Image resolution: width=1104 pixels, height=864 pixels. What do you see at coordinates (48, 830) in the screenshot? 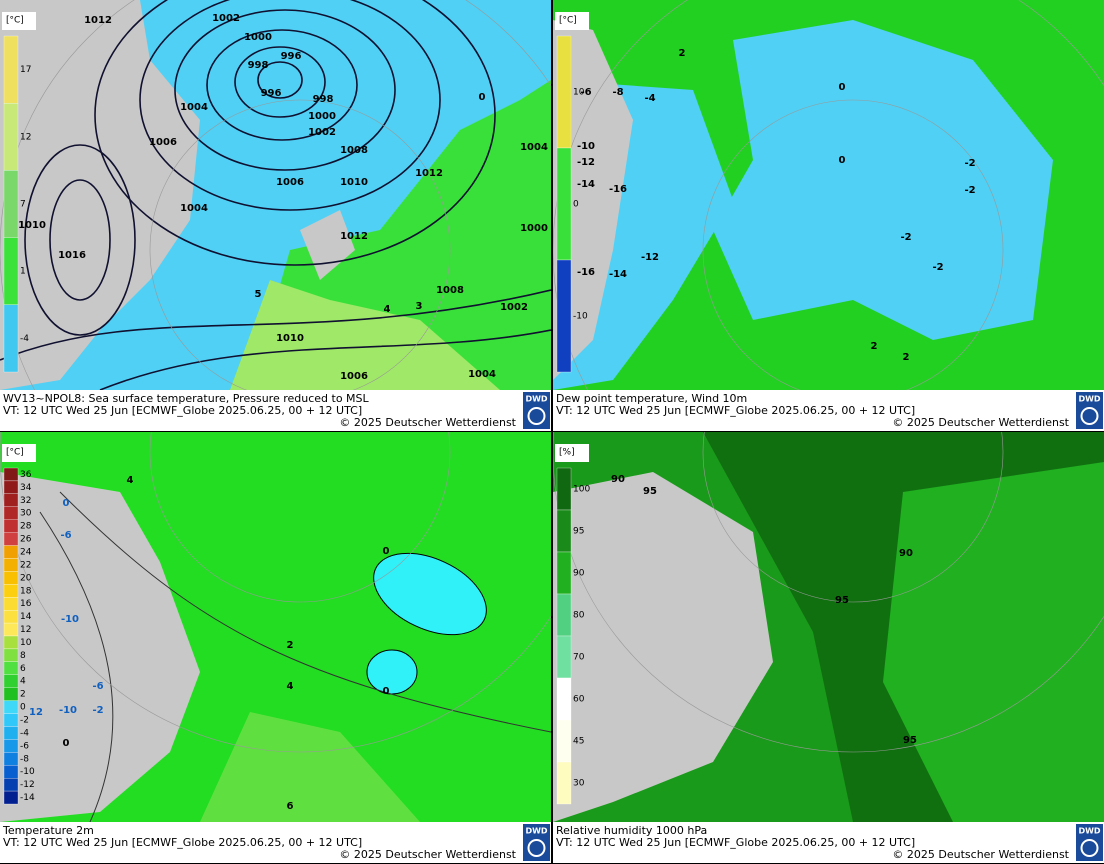
I see `caption-title: Temperature 2m` at bounding box center [48, 830].